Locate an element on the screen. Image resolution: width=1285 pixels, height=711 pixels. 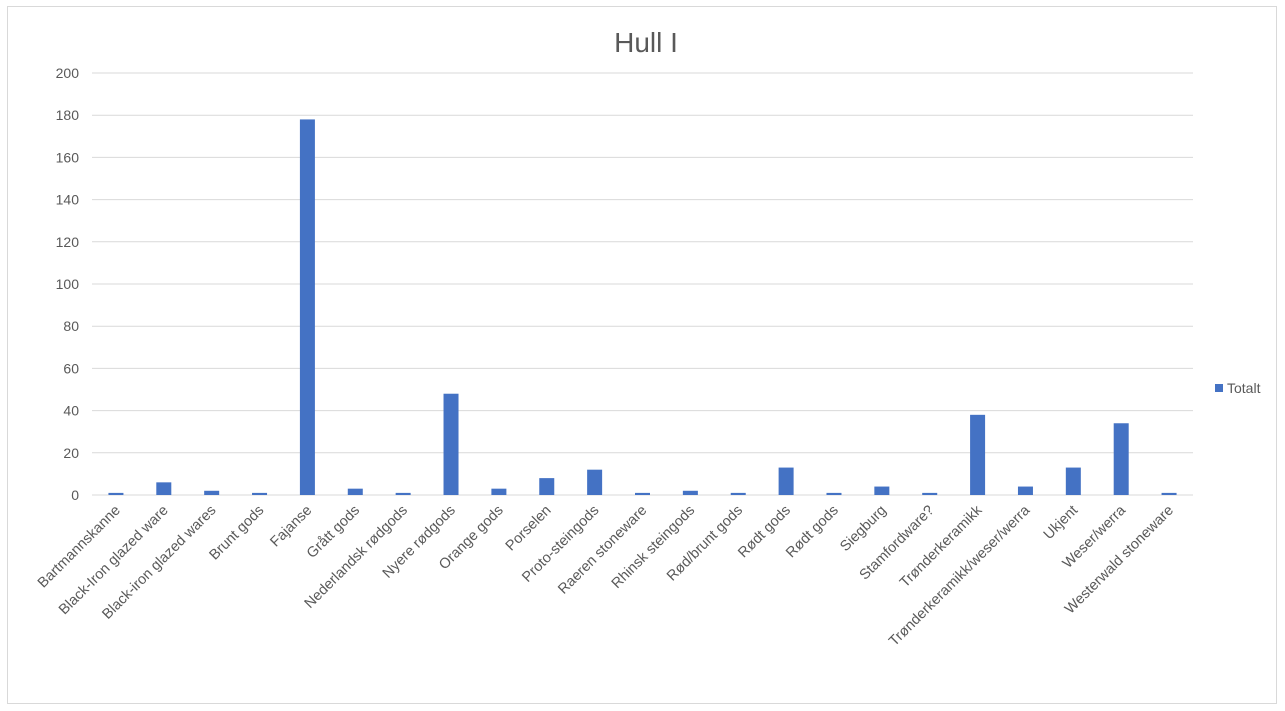
x-category-label: Bartmannskanne is located at coordinates (79, 547).